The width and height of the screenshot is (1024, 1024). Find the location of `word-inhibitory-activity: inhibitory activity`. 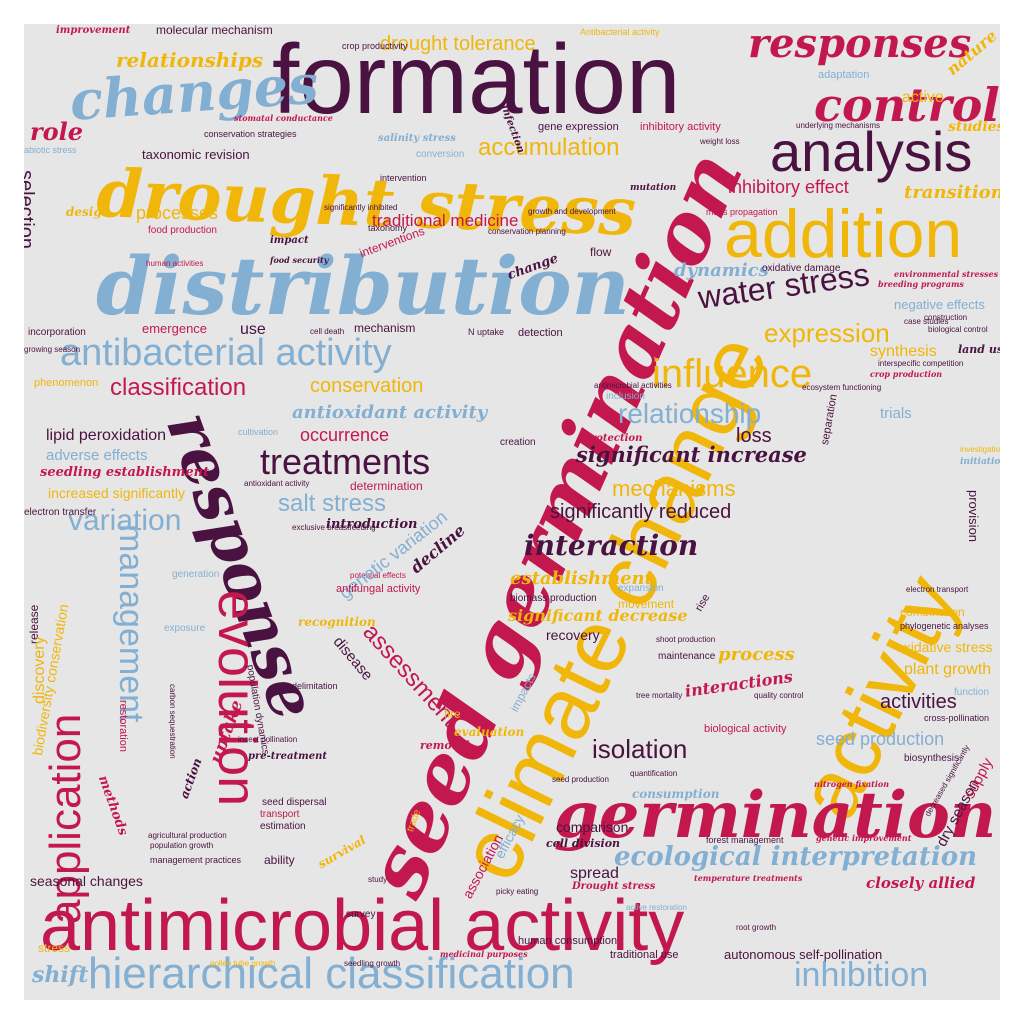

word-inhibitory-activity: inhibitory activity is located at coordinates (680, 127).